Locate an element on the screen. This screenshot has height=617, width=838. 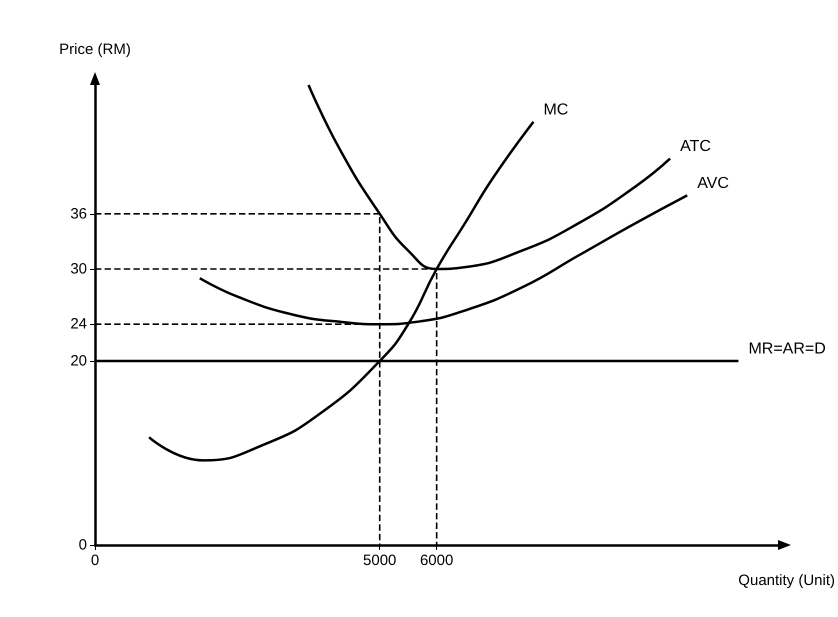
x-tick-label: 0 is located at coordinates (95, 560).